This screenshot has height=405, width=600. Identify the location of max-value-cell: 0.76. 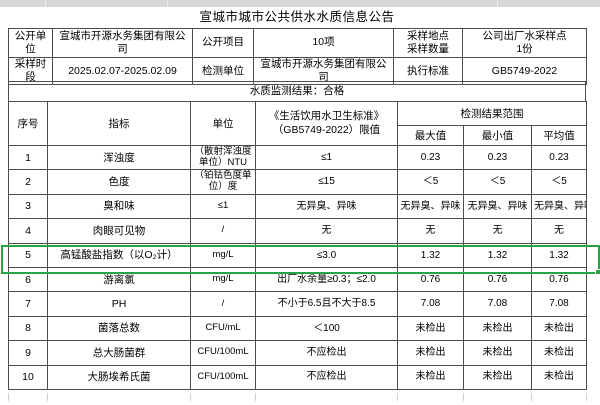
(430, 279).